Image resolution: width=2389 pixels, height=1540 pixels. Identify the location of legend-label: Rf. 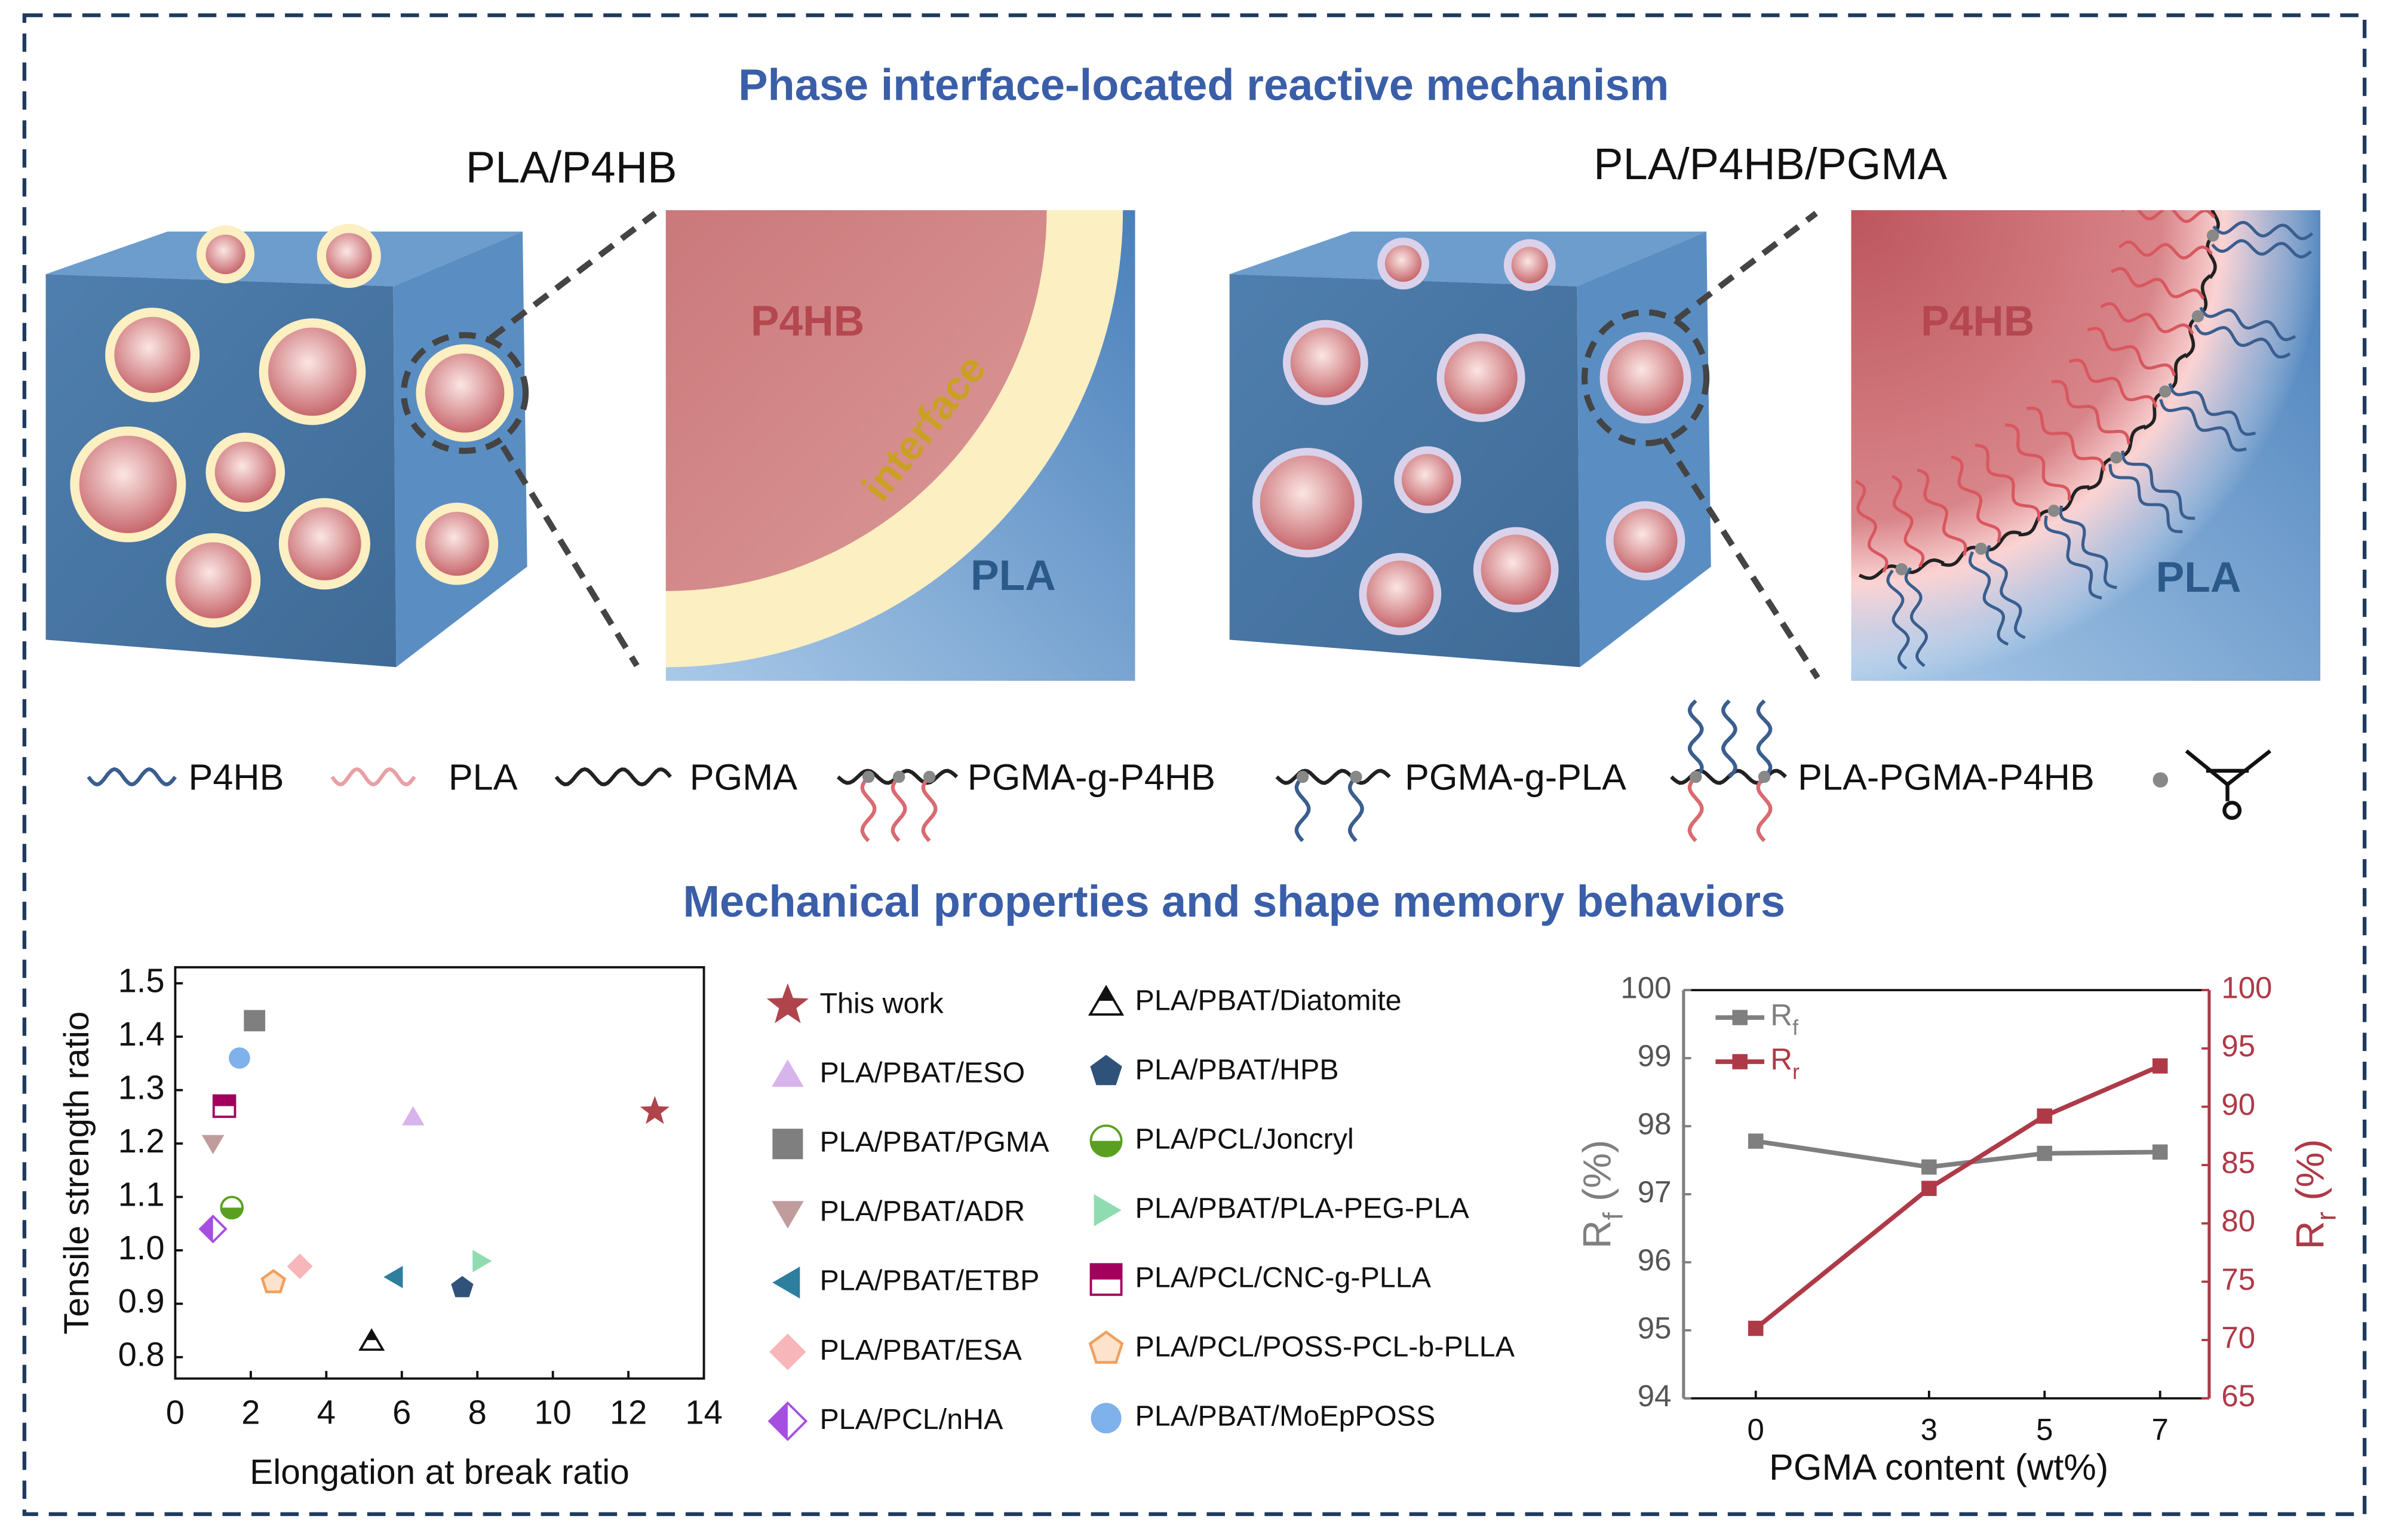
(1784, 1019).